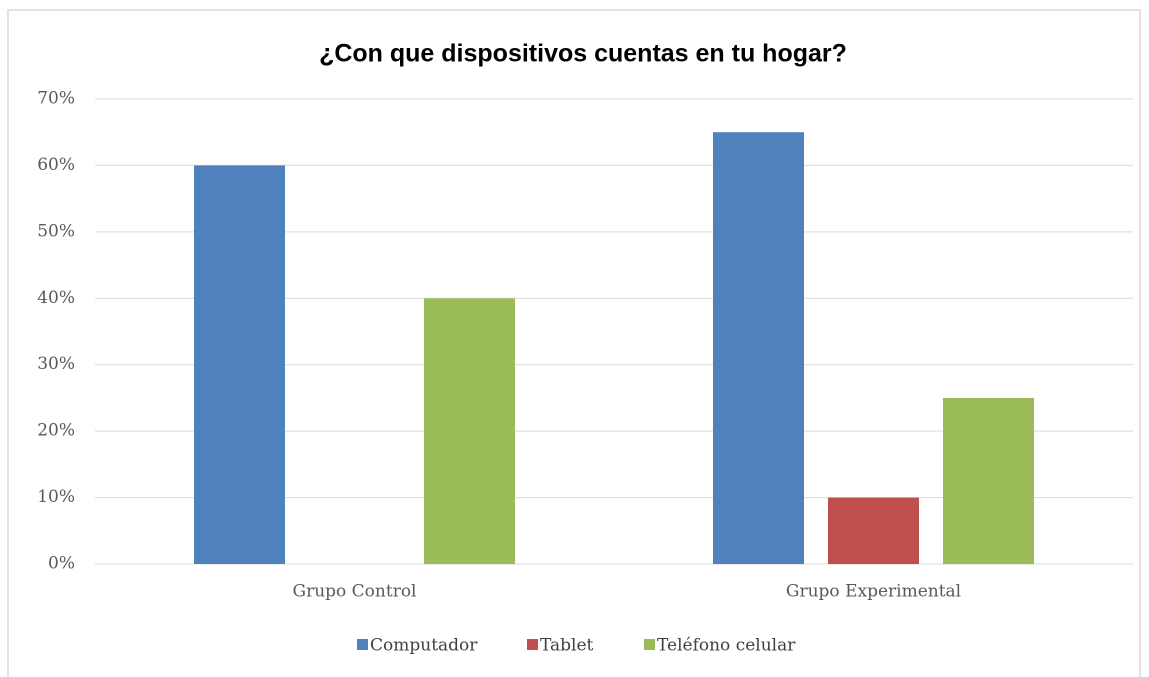 The height and width of the screenshot is (677, 1149). What do you see at coordinates (56, 298) in the screenshot?
I see `y-tick-label: 40%` at bounding box center [56, 298].